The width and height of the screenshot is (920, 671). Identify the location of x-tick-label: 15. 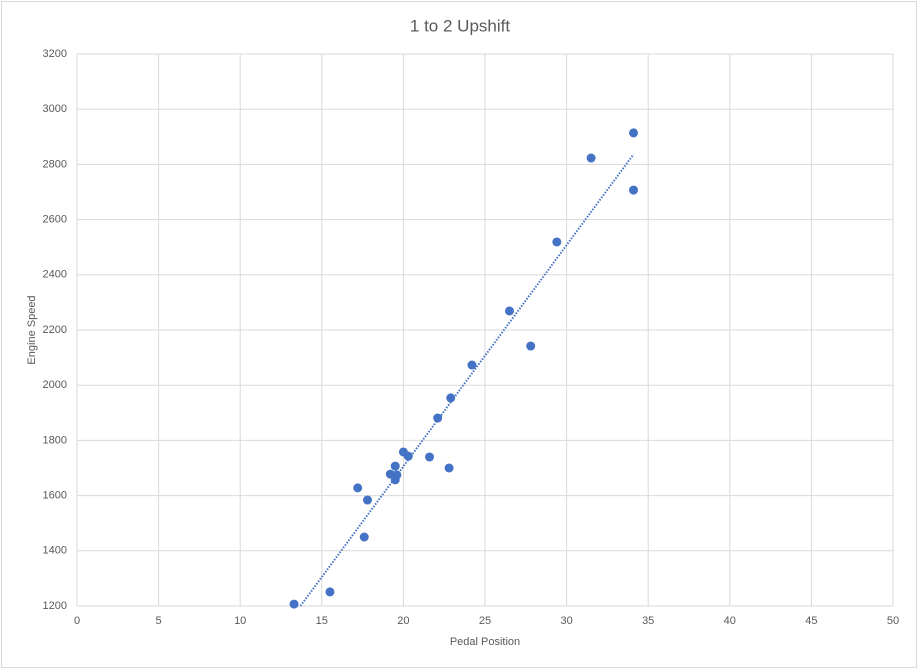
(322, 621).